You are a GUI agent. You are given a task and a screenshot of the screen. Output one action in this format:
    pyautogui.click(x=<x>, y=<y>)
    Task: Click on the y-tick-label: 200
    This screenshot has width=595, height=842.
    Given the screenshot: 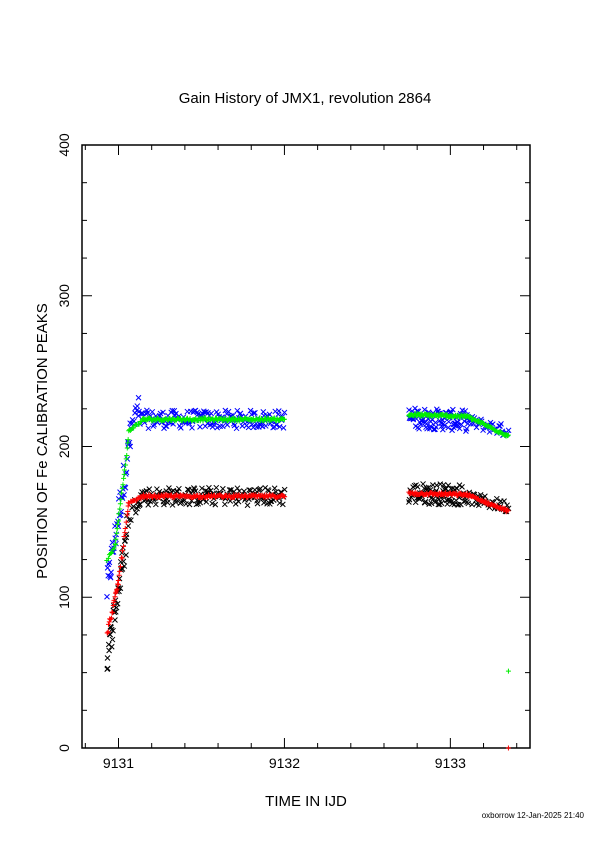 What is the action you would take?
    pyautogui.click(x=64, y=447)
    